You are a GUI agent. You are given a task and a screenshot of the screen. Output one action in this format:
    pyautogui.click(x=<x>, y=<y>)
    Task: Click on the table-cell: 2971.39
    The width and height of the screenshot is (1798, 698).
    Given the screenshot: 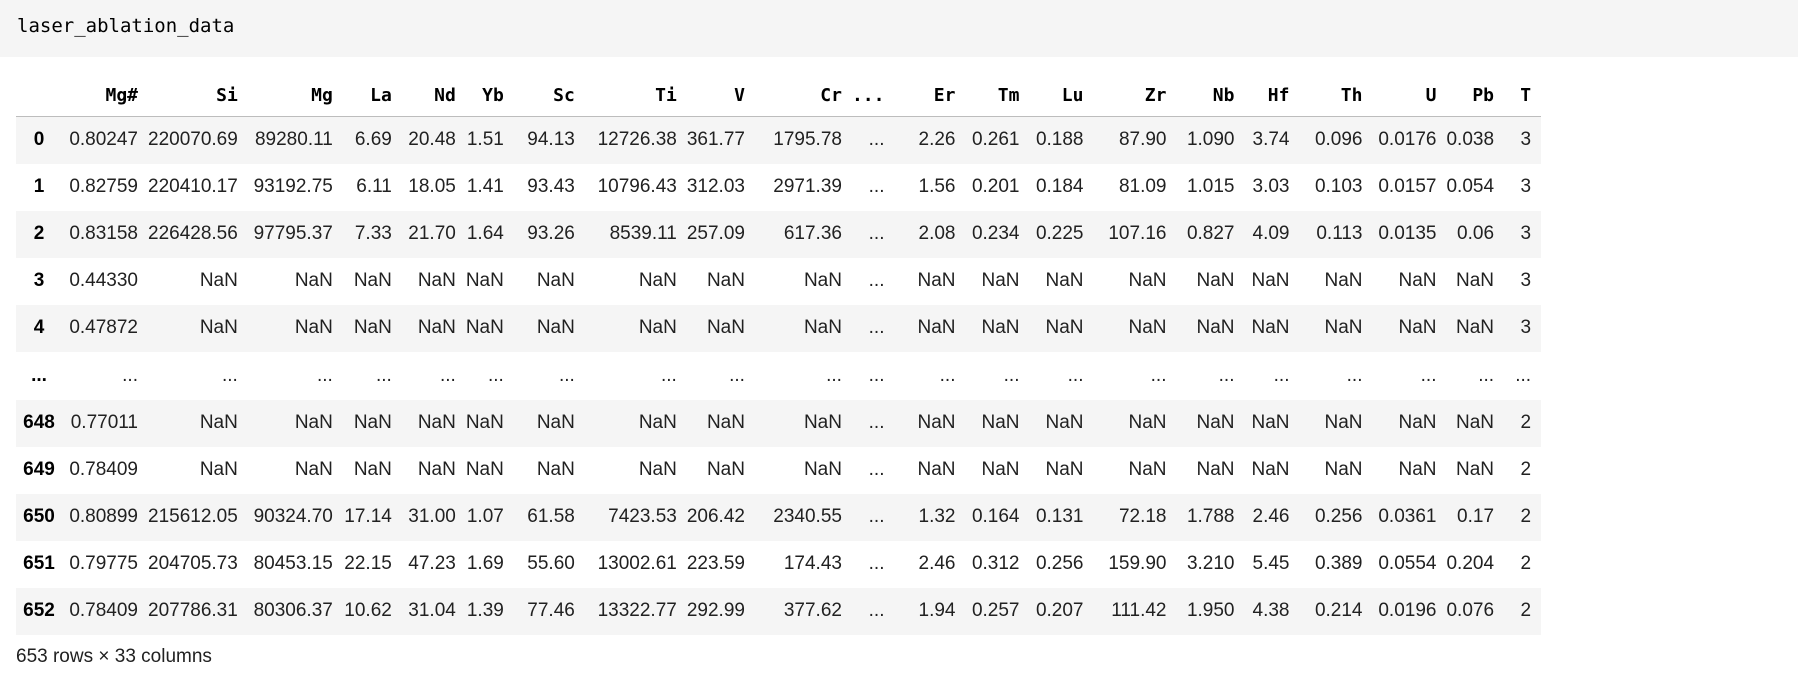 What is the action you would take?
    pyautogui.click(x=807, y=186)
    